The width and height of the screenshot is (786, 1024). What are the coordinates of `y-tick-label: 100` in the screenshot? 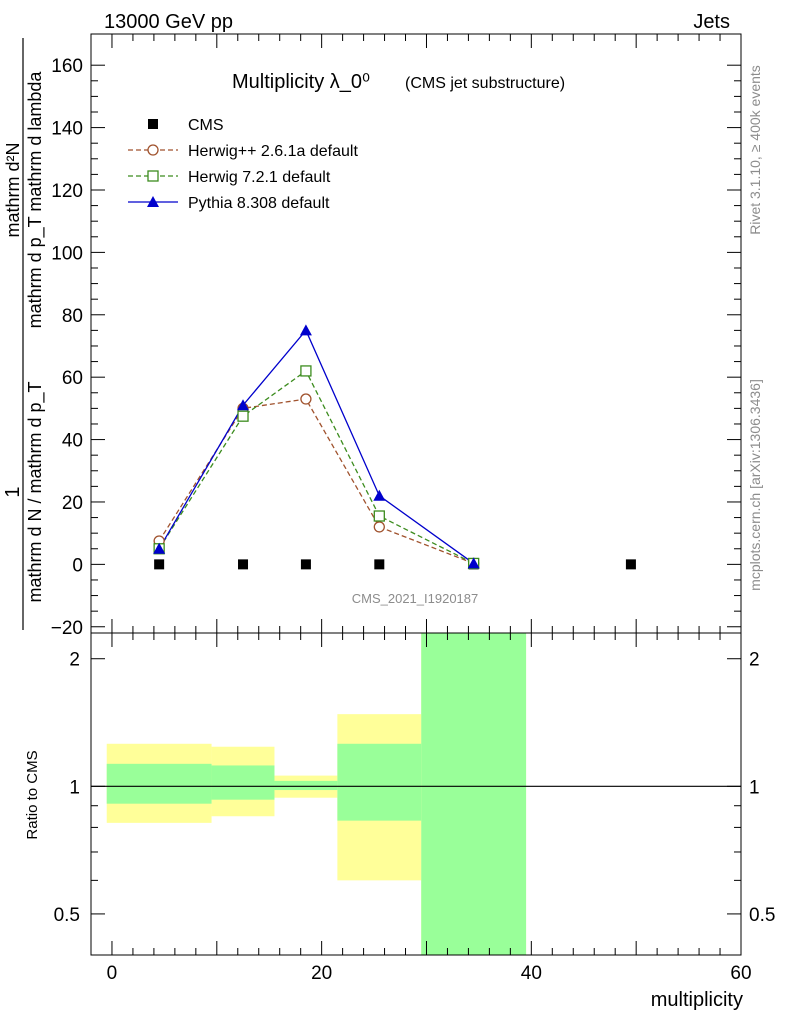 It's located at (67, 253).